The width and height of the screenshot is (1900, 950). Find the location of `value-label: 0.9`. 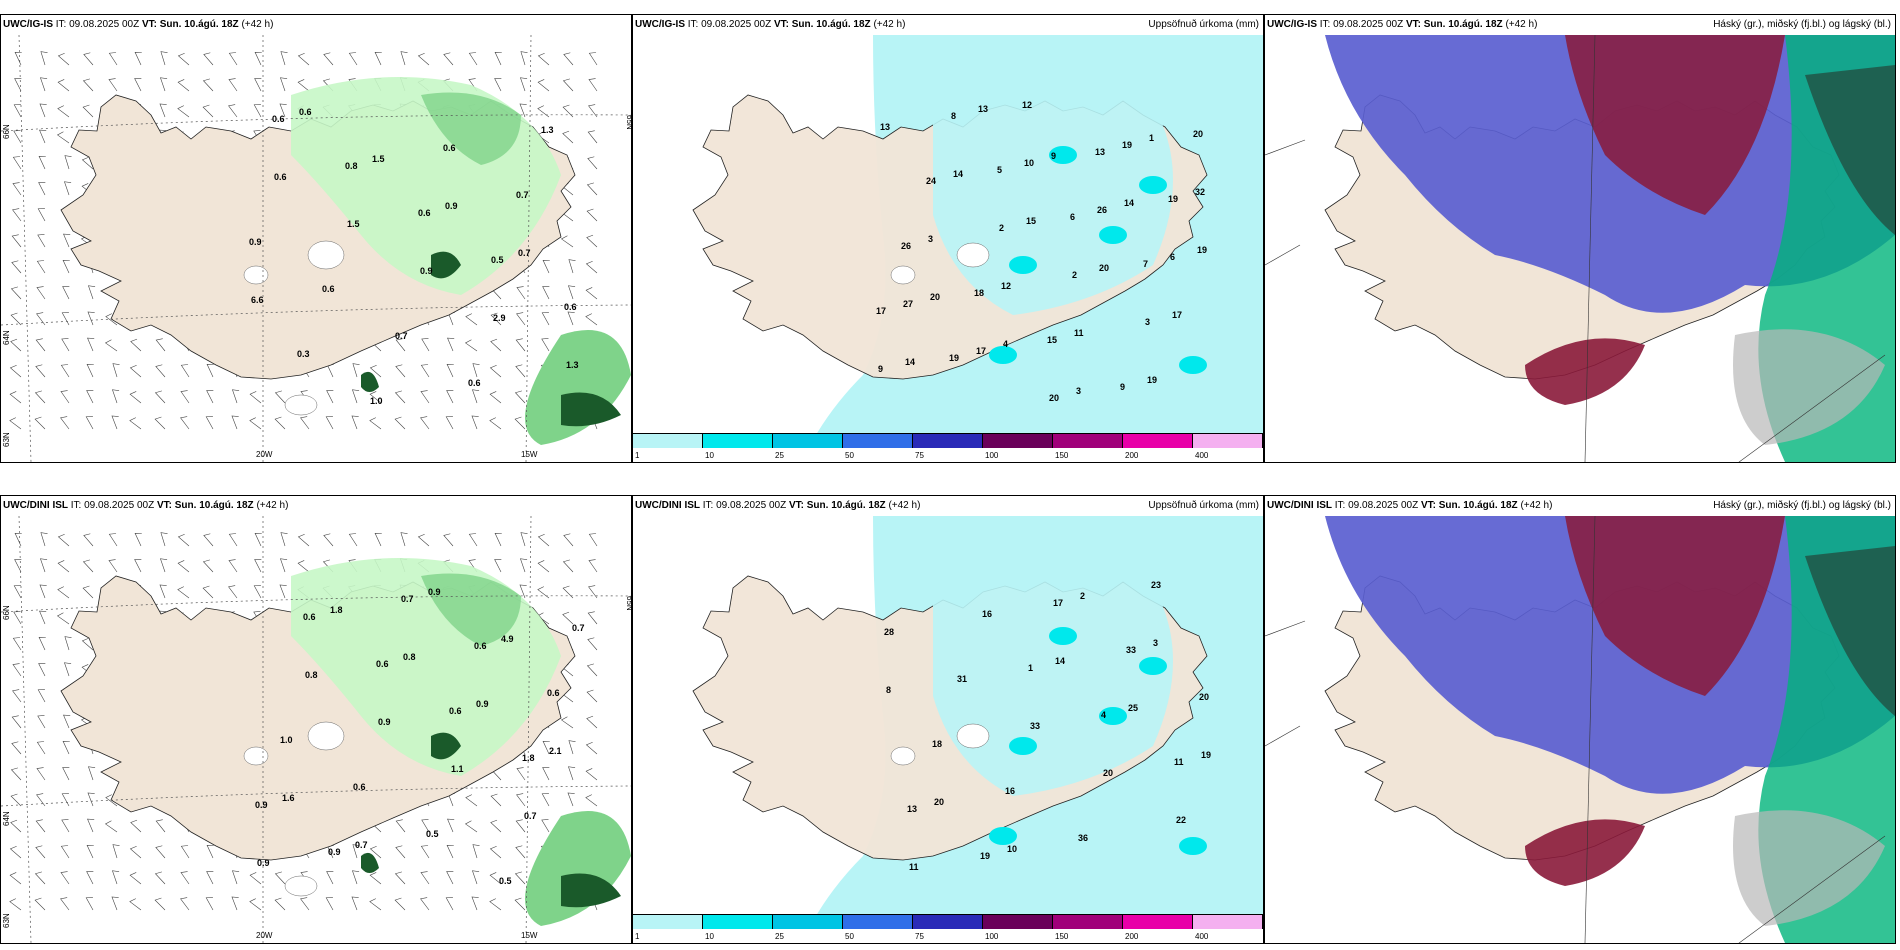

value-label: 0.9 is located at coordinates (451, 206).